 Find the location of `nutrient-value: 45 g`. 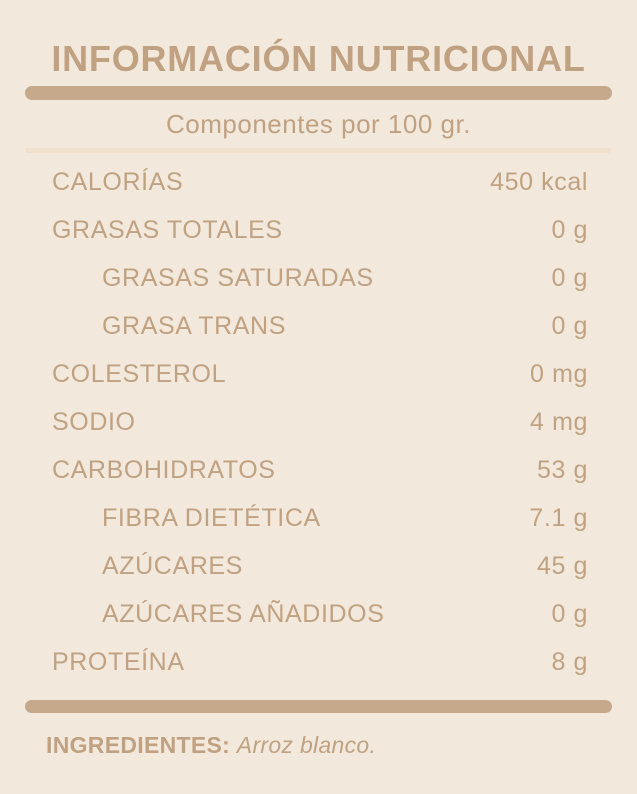

nutrient-value: 45 g is located at coordinates (562, 565).